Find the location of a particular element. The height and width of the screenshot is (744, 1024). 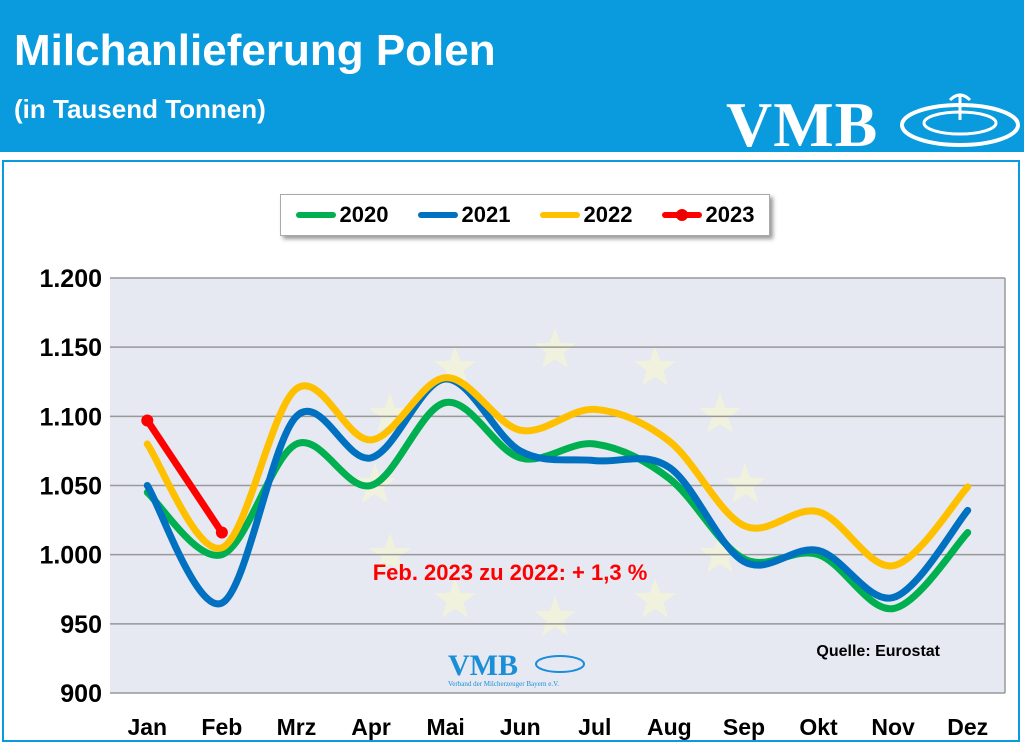

legend: 2020 2021 2022 2023 is located at coordinates (525, 215).